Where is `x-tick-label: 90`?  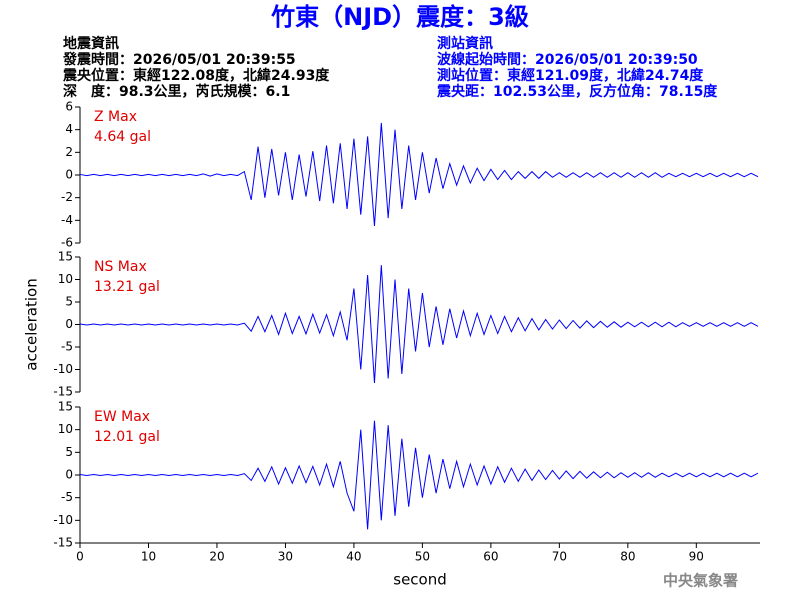 x-tick-label: 90 is located at coordinates (696, 557).